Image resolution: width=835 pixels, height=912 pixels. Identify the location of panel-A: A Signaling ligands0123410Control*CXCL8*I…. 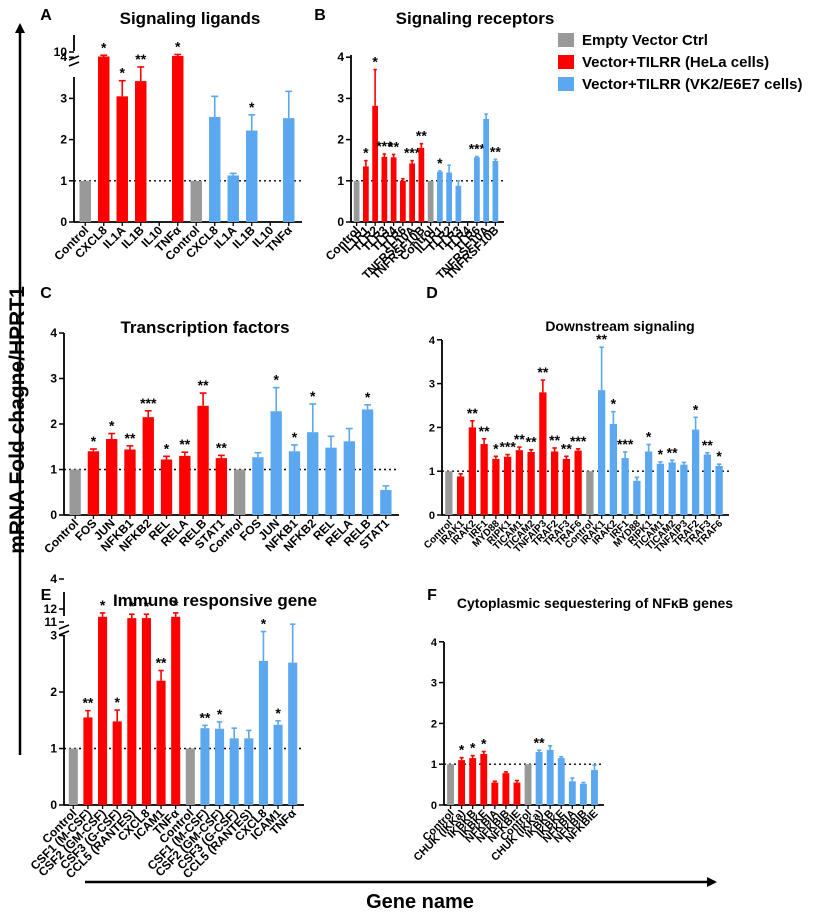
(171, 135).